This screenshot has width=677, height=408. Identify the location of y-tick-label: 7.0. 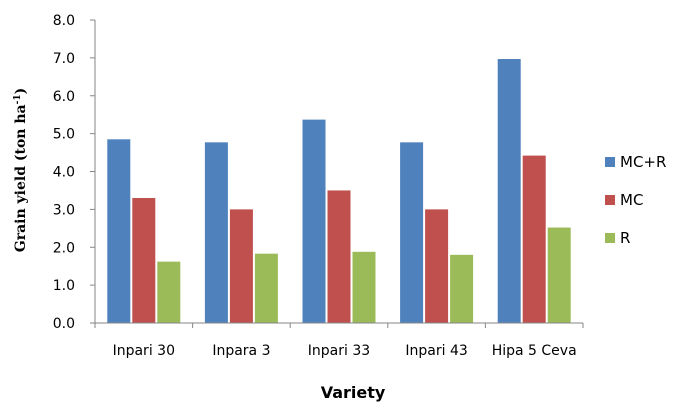
(64, 59).